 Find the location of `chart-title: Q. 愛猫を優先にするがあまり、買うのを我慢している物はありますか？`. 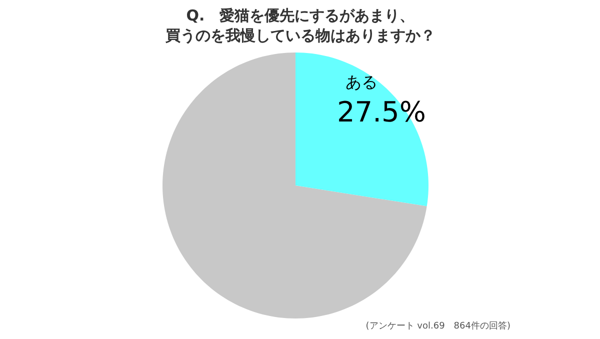

chart-title: Q. 愛猫を優先にするがあまり、買うのを我慢している物はありますか？ is located at coordinates (300, 25).